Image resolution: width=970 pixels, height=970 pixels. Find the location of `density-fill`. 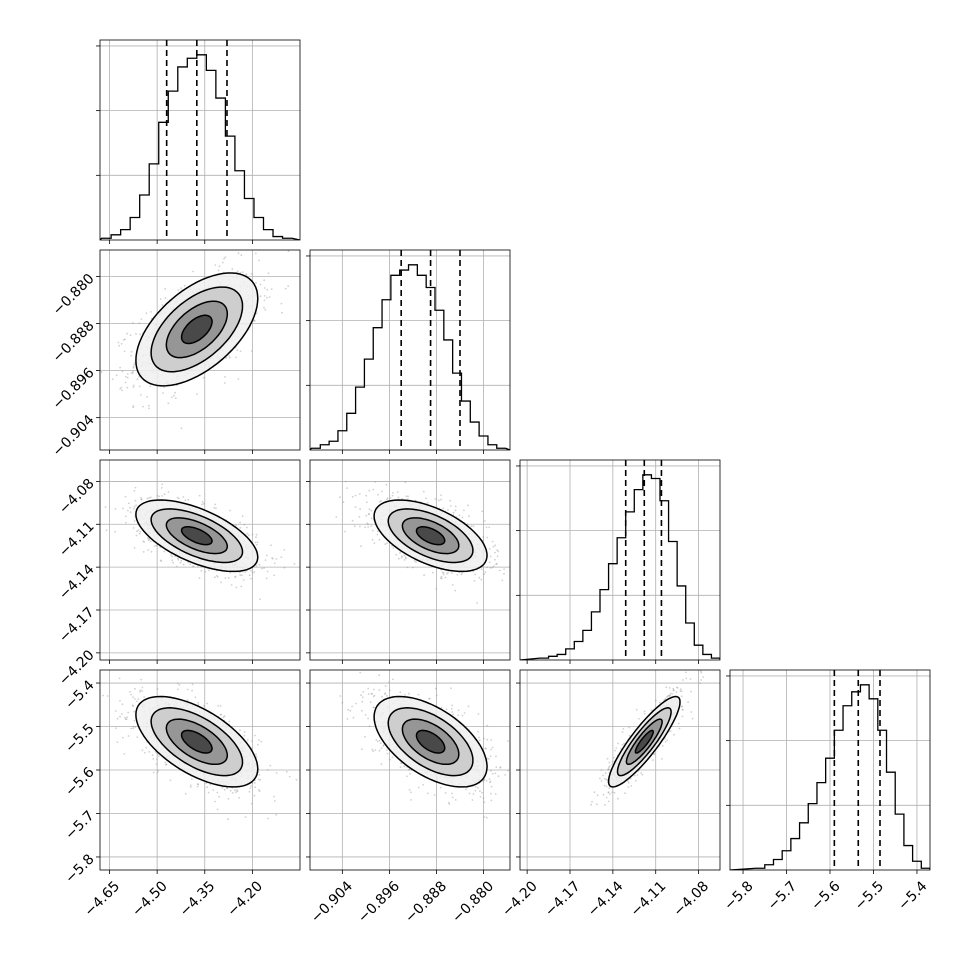

density-fill is located at coordinates (197, 535).